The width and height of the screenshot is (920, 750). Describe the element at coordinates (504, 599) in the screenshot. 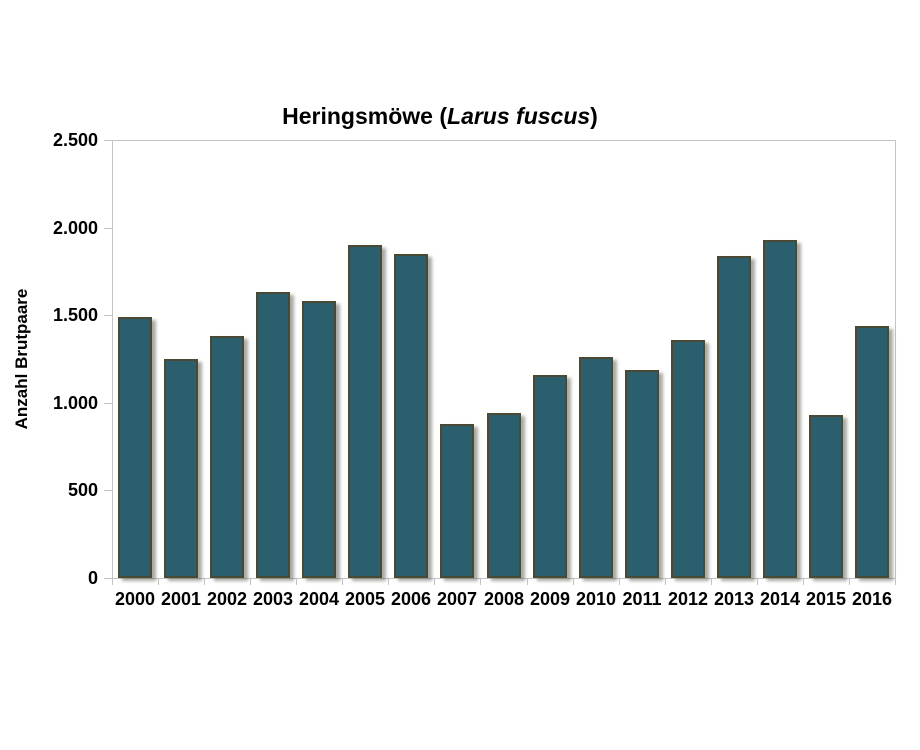

I see `x-axis-label-2008: 2008` at that location.